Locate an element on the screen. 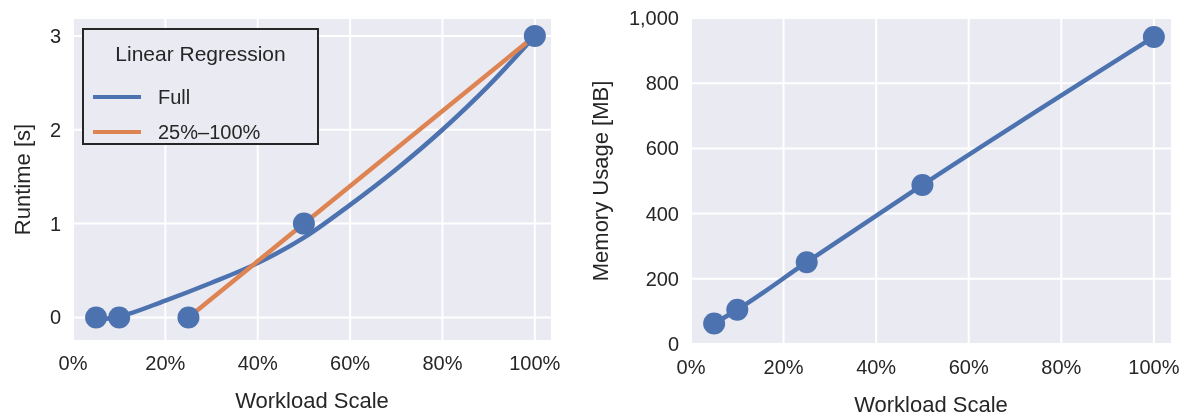 The image size is (1184, 417). y-axis-title: Memory Usage [MB] is located at coordinates (600, 181).